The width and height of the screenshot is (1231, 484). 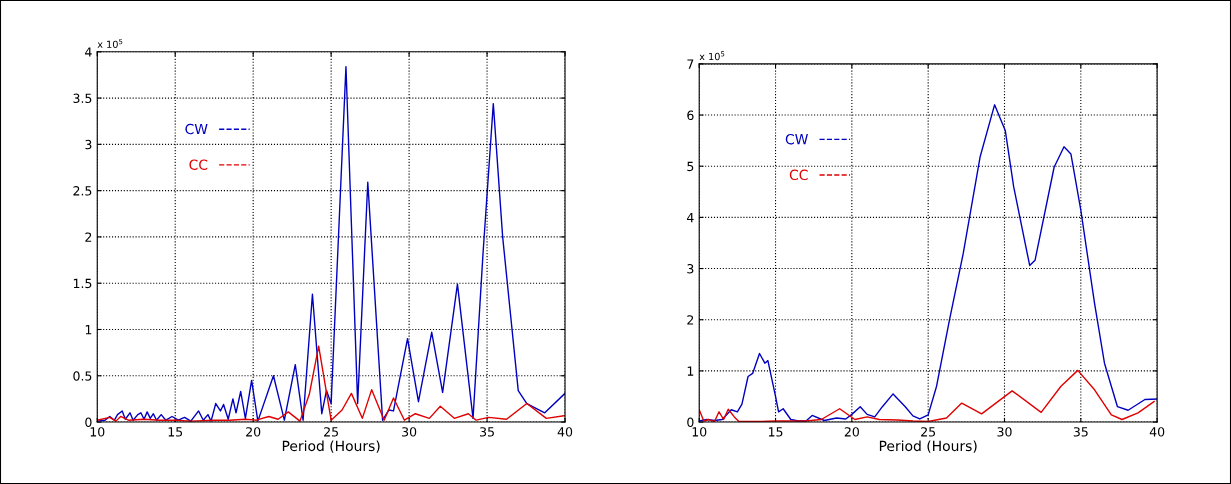 I want to click on y-tick-label: 0.5, so click(x=82, y=376).